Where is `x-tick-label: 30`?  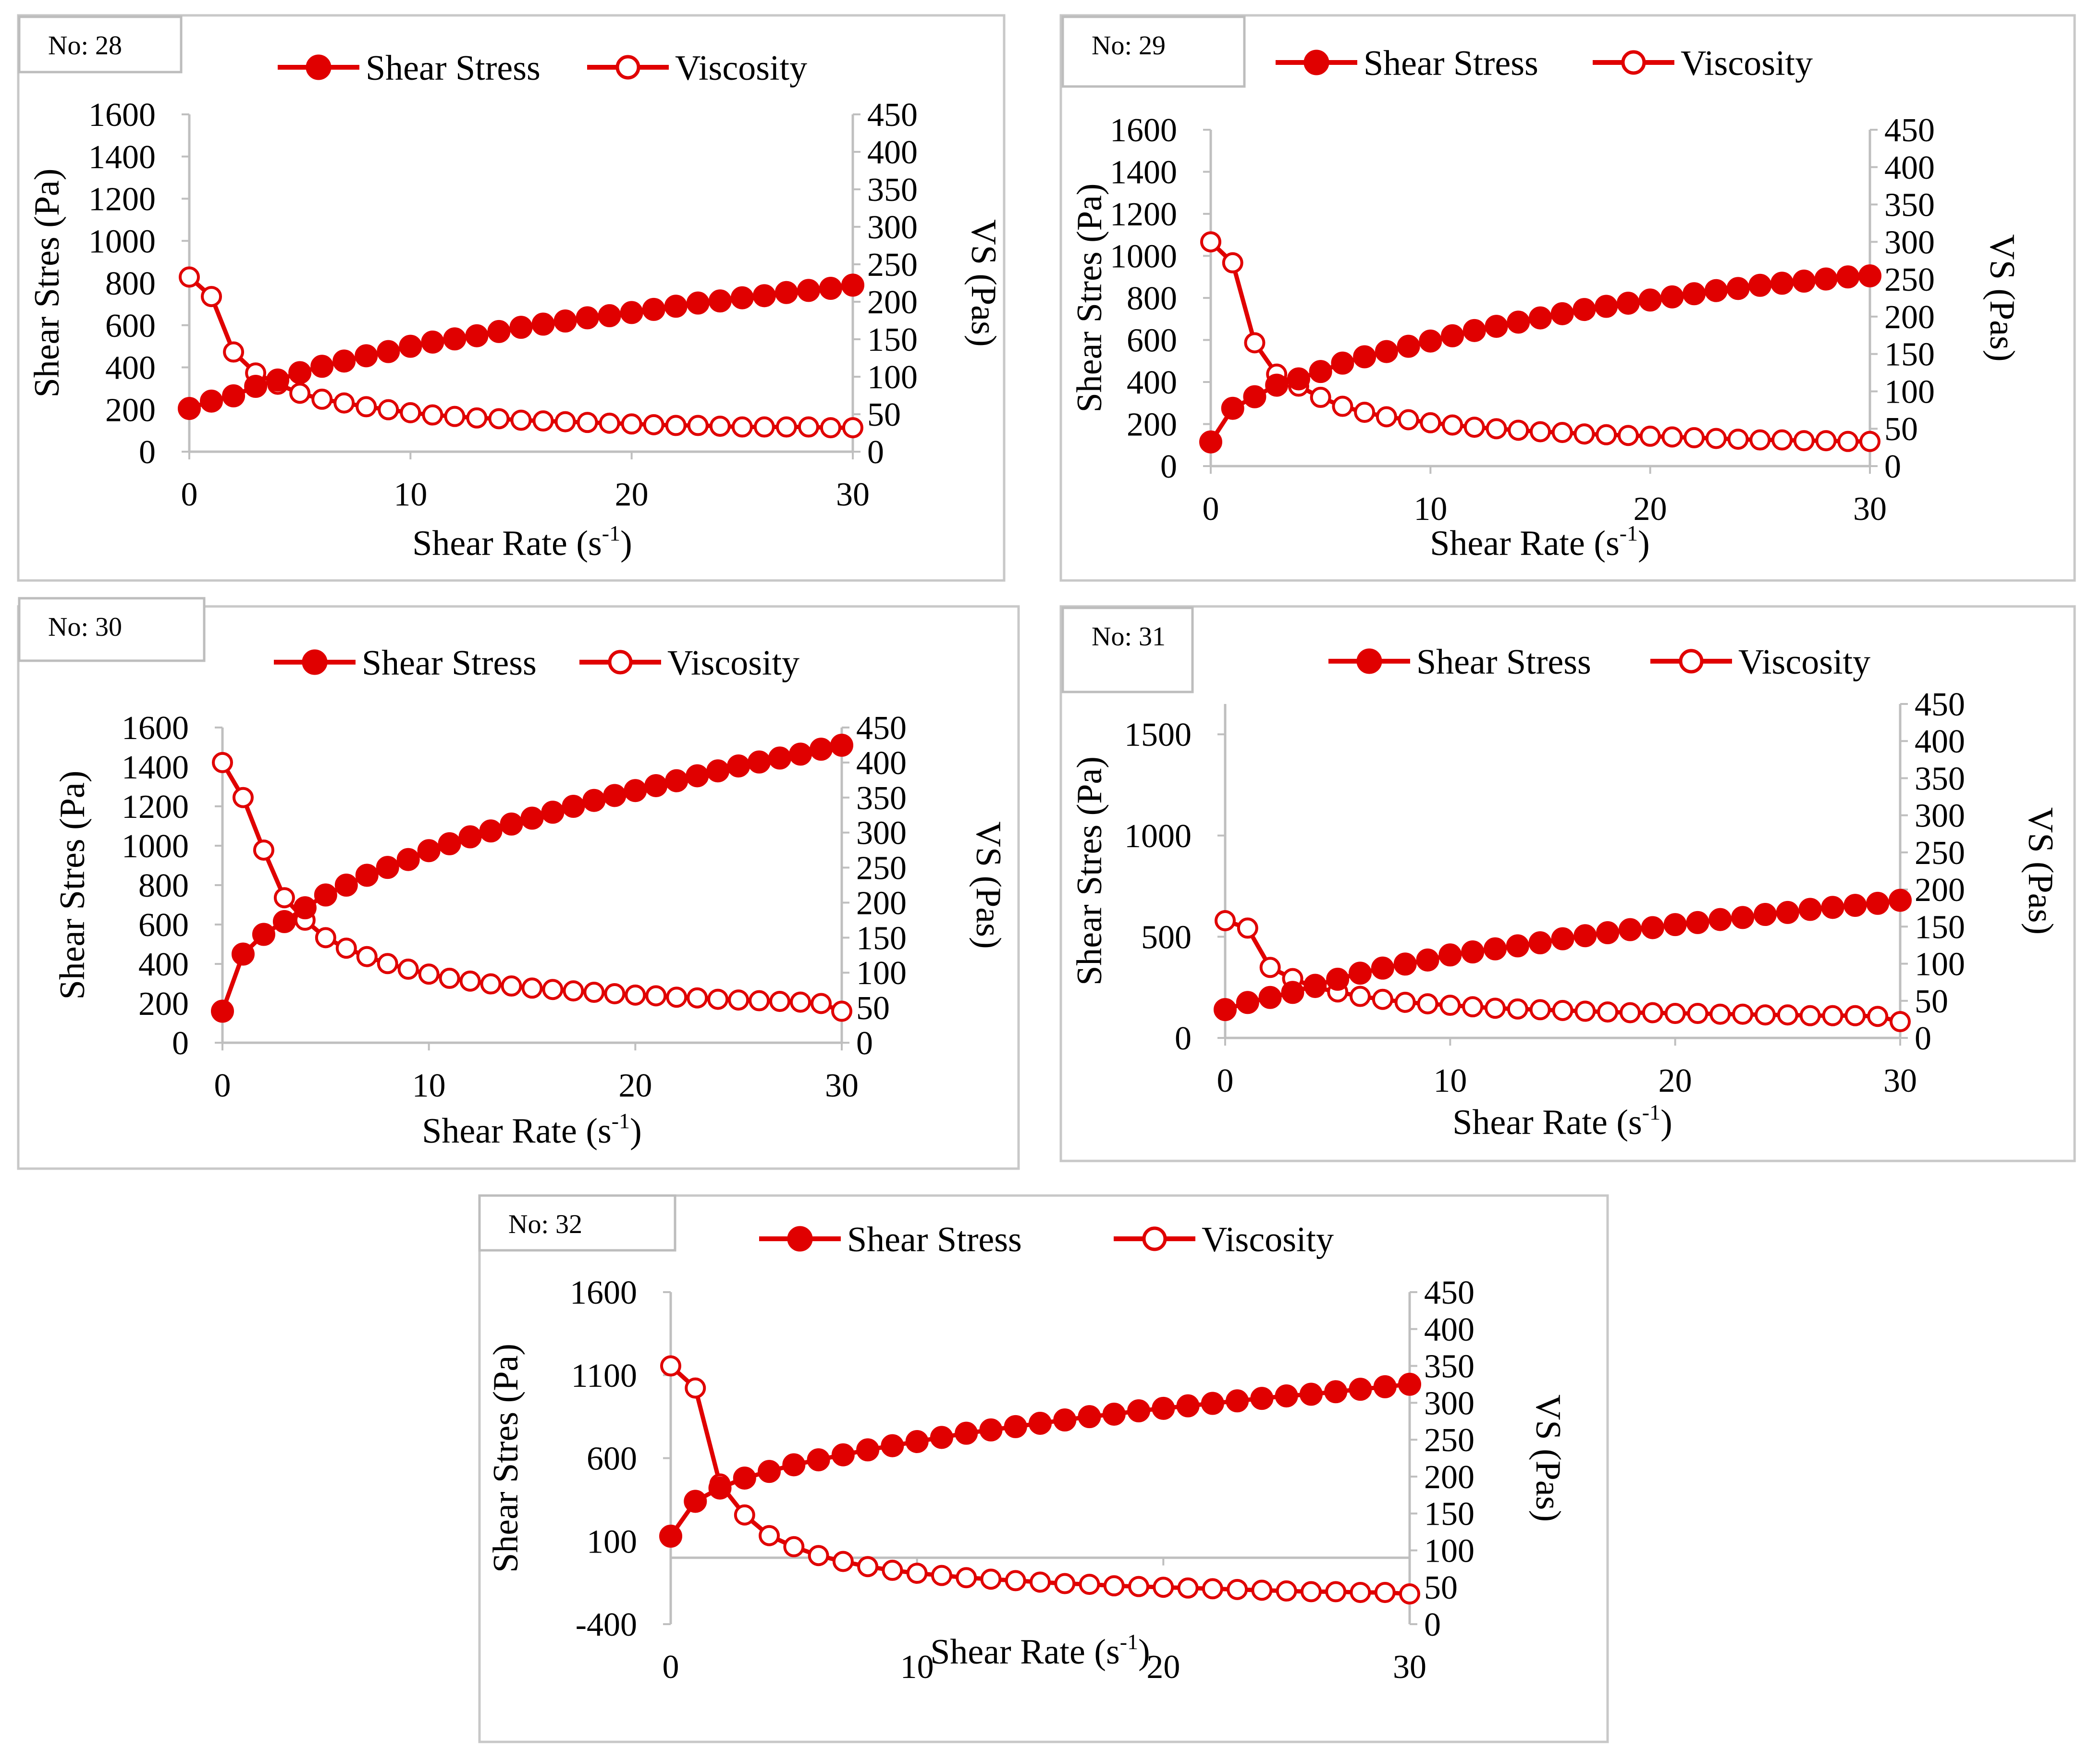 x-tick-label: 30 is located at coordinates (1410, 1668).